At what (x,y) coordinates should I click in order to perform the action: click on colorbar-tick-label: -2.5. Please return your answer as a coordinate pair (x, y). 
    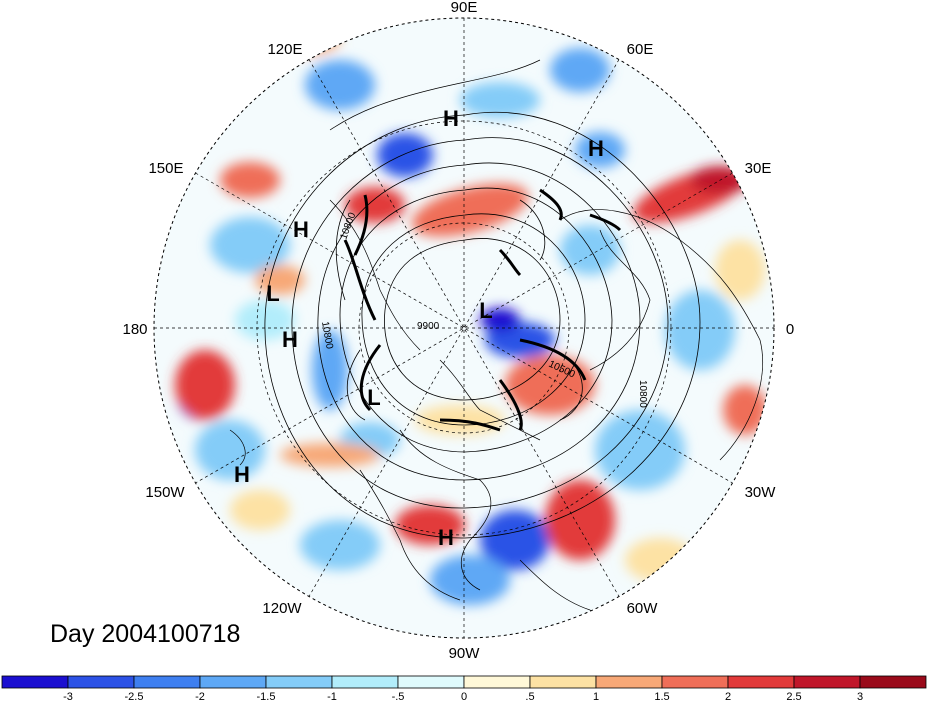
    Looking at the image, I should click on (134, 696).